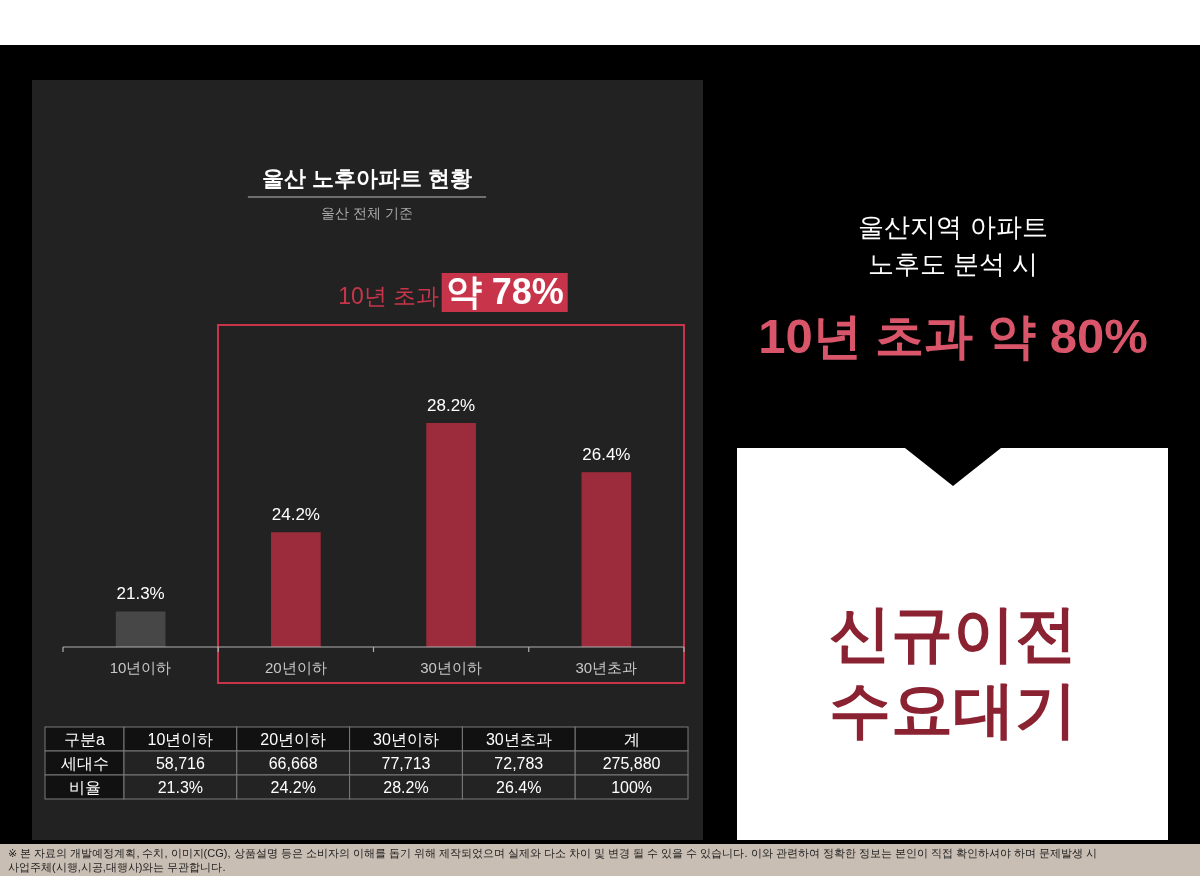  I want to click on data-label: 21.3%, so click(140, 594).